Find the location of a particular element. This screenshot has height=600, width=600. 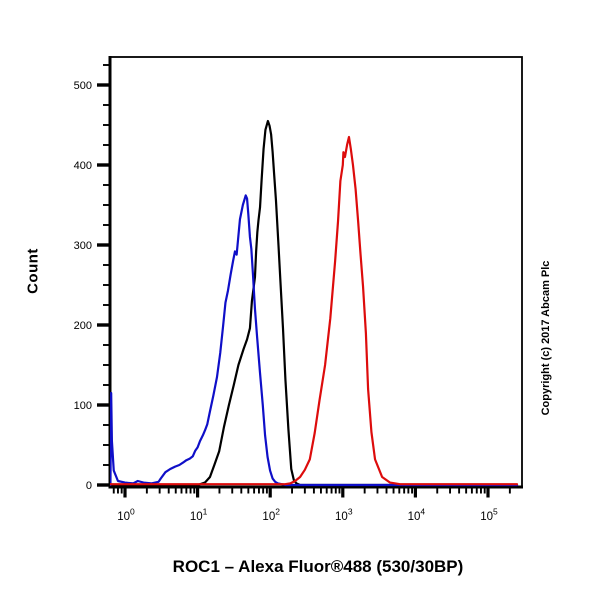

x-tick-label: 10⁰ is located at coordinates (126, 515).